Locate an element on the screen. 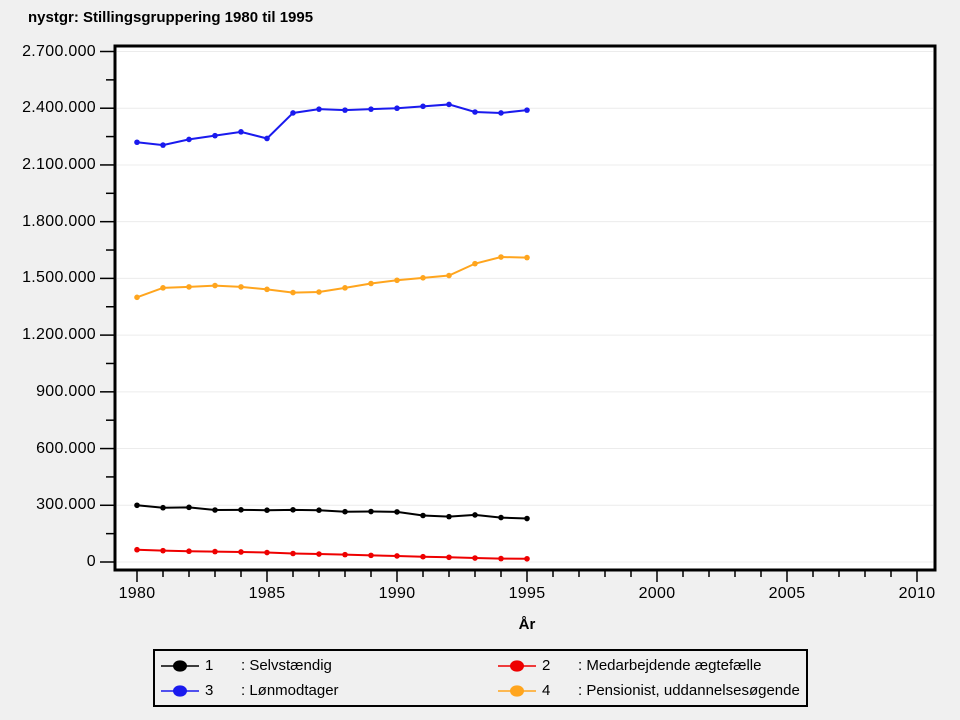  x-axis-tick-label: 1985 is located at coordinates (267, 593).